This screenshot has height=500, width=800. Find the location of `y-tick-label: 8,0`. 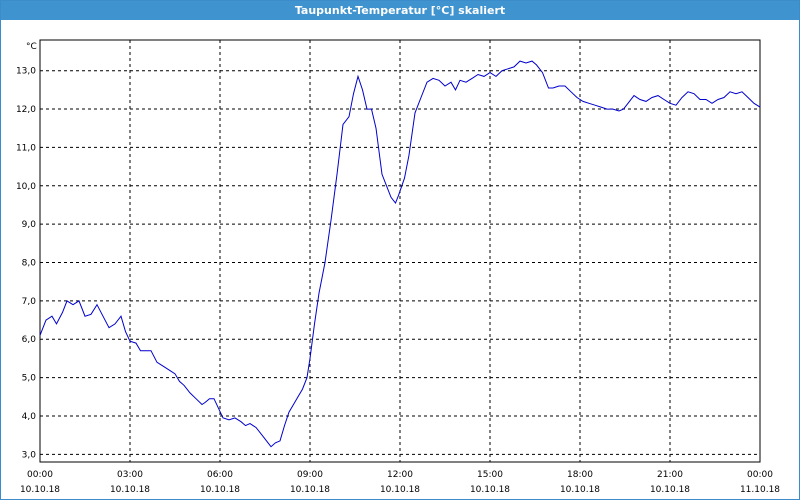

y-tick-label: 8,0 is located at coordinates (29, 264).